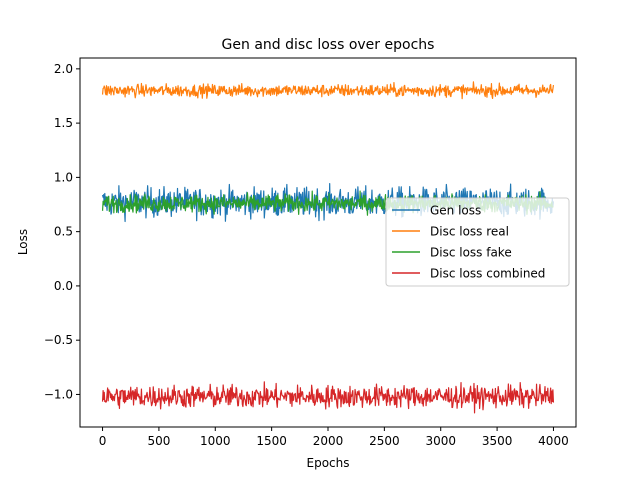 The height and width of the screenshot is (480, 640). What do you see at coordinates (158, 441) in the screenshot?
I see `x-tick-label: 500` at bounding box center [158, 441].